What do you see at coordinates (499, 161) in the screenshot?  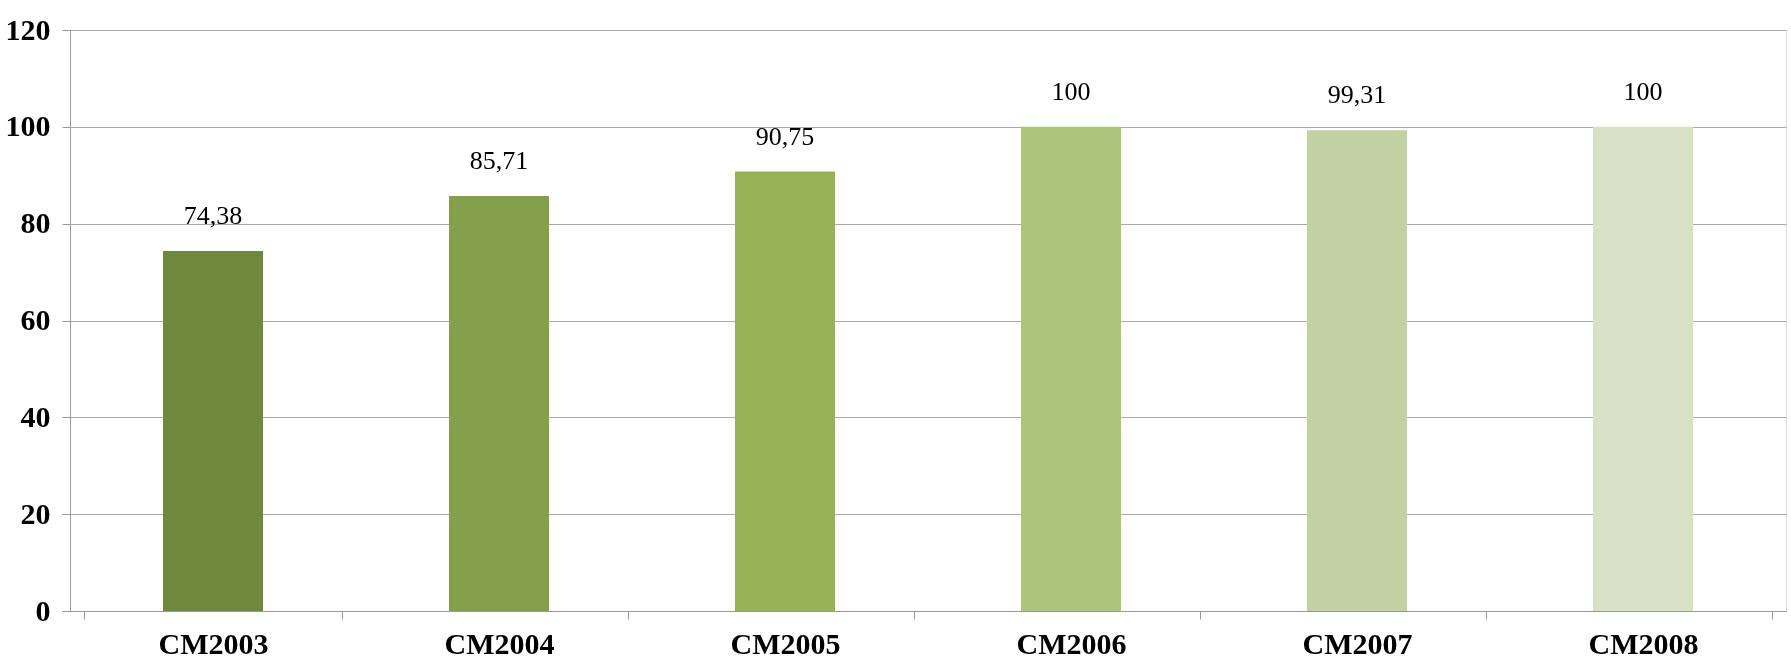 I see `data-label: 85,71` at bounding box center [499, 161].